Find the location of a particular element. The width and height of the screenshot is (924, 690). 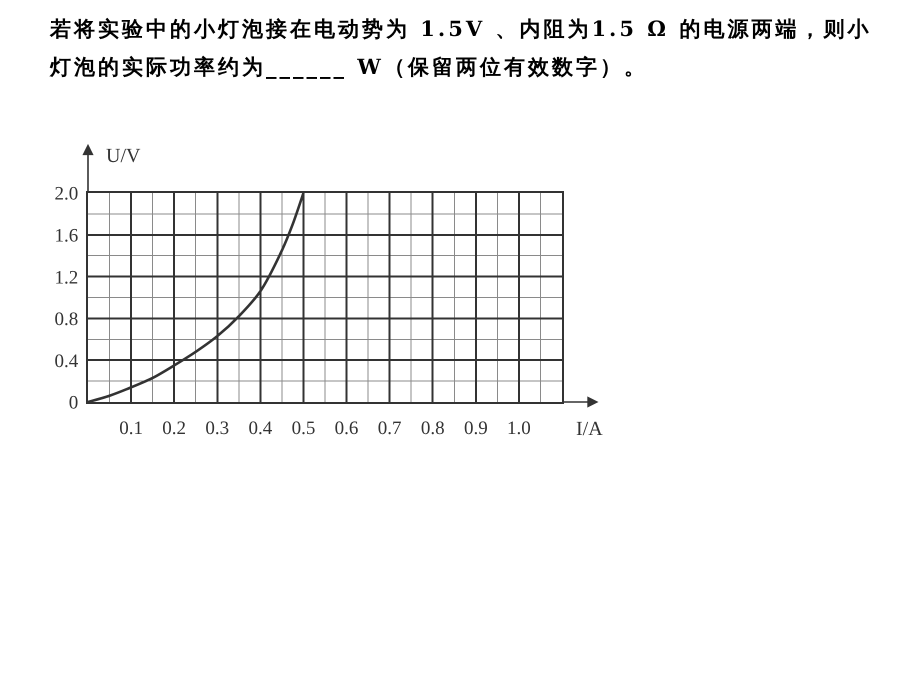

x-tick-label: 0.6 is located at coordinates (346, 428).